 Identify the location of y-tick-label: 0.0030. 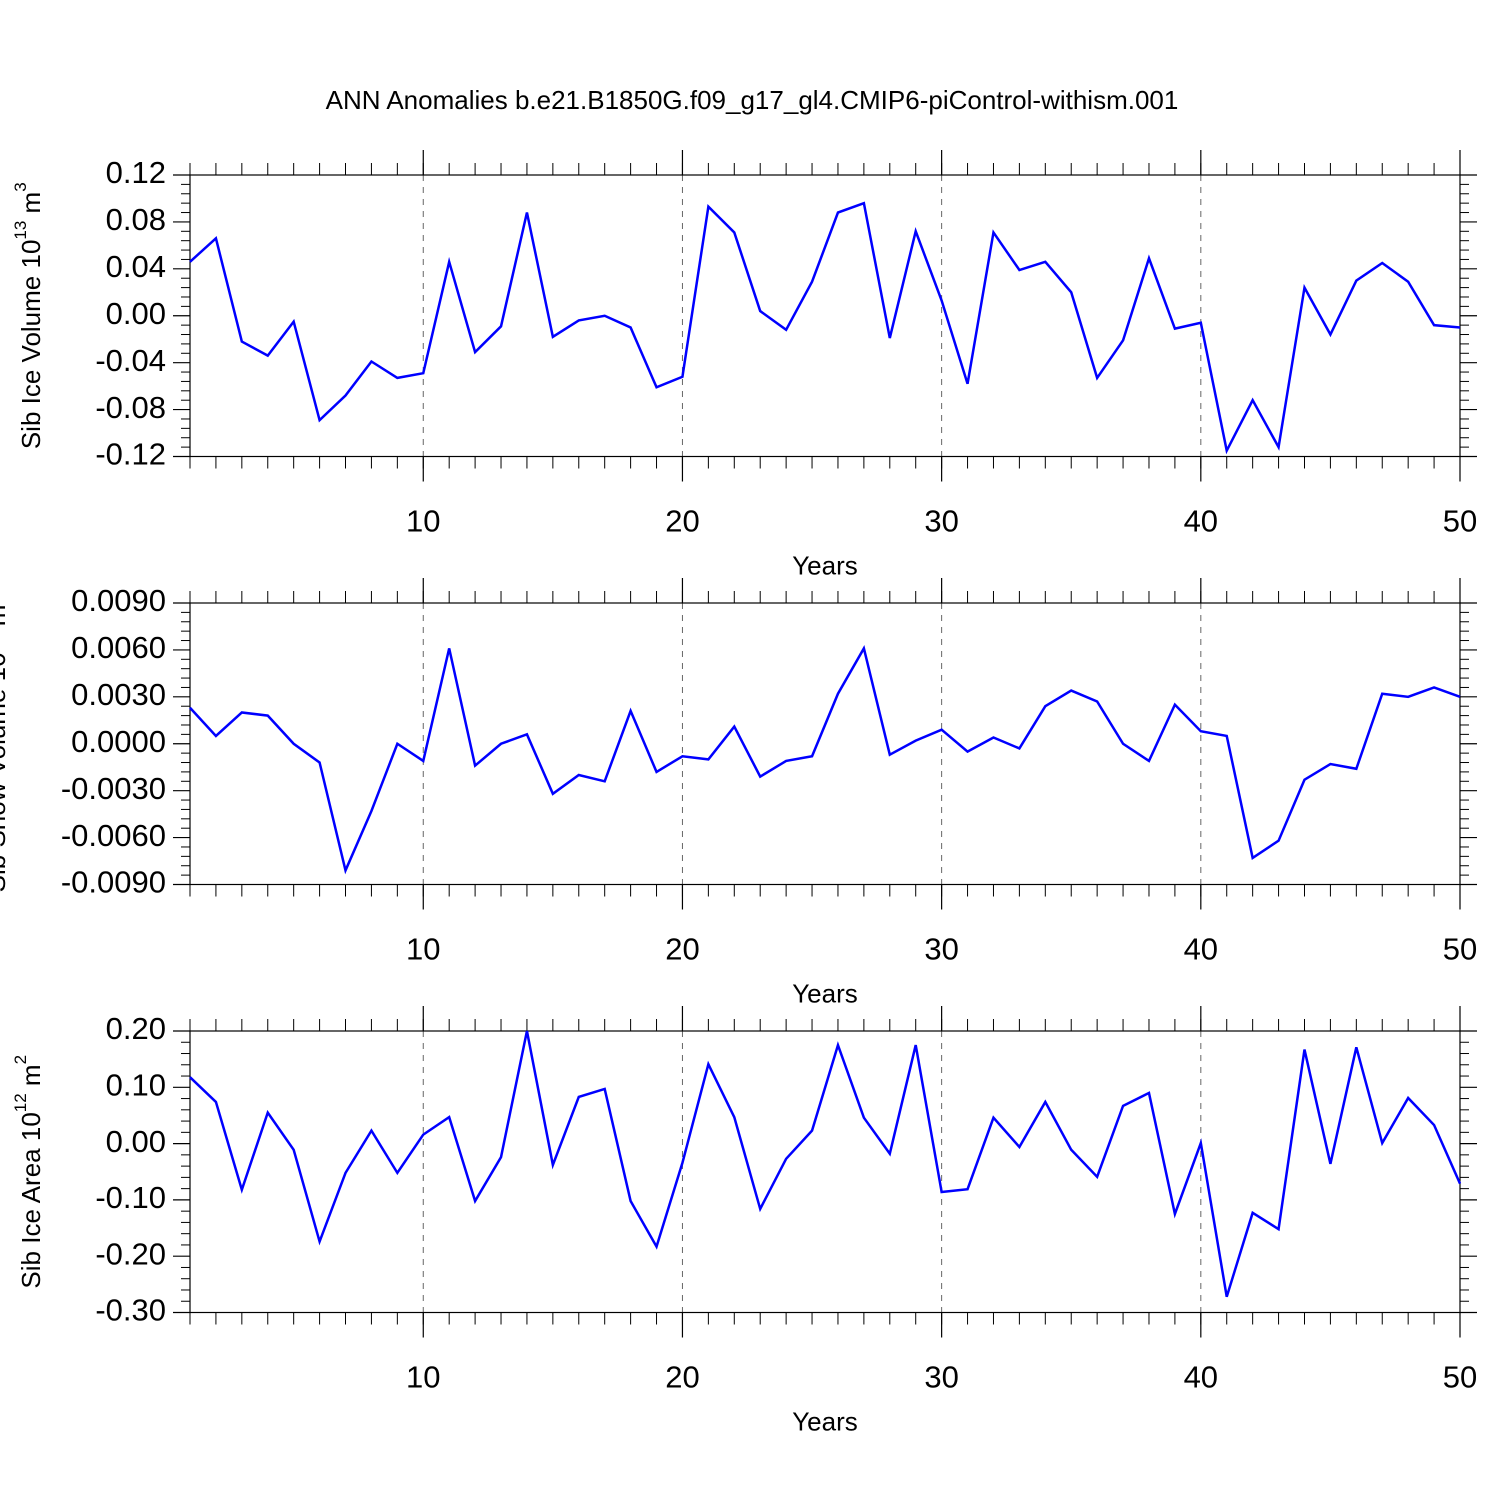
(118, 694).